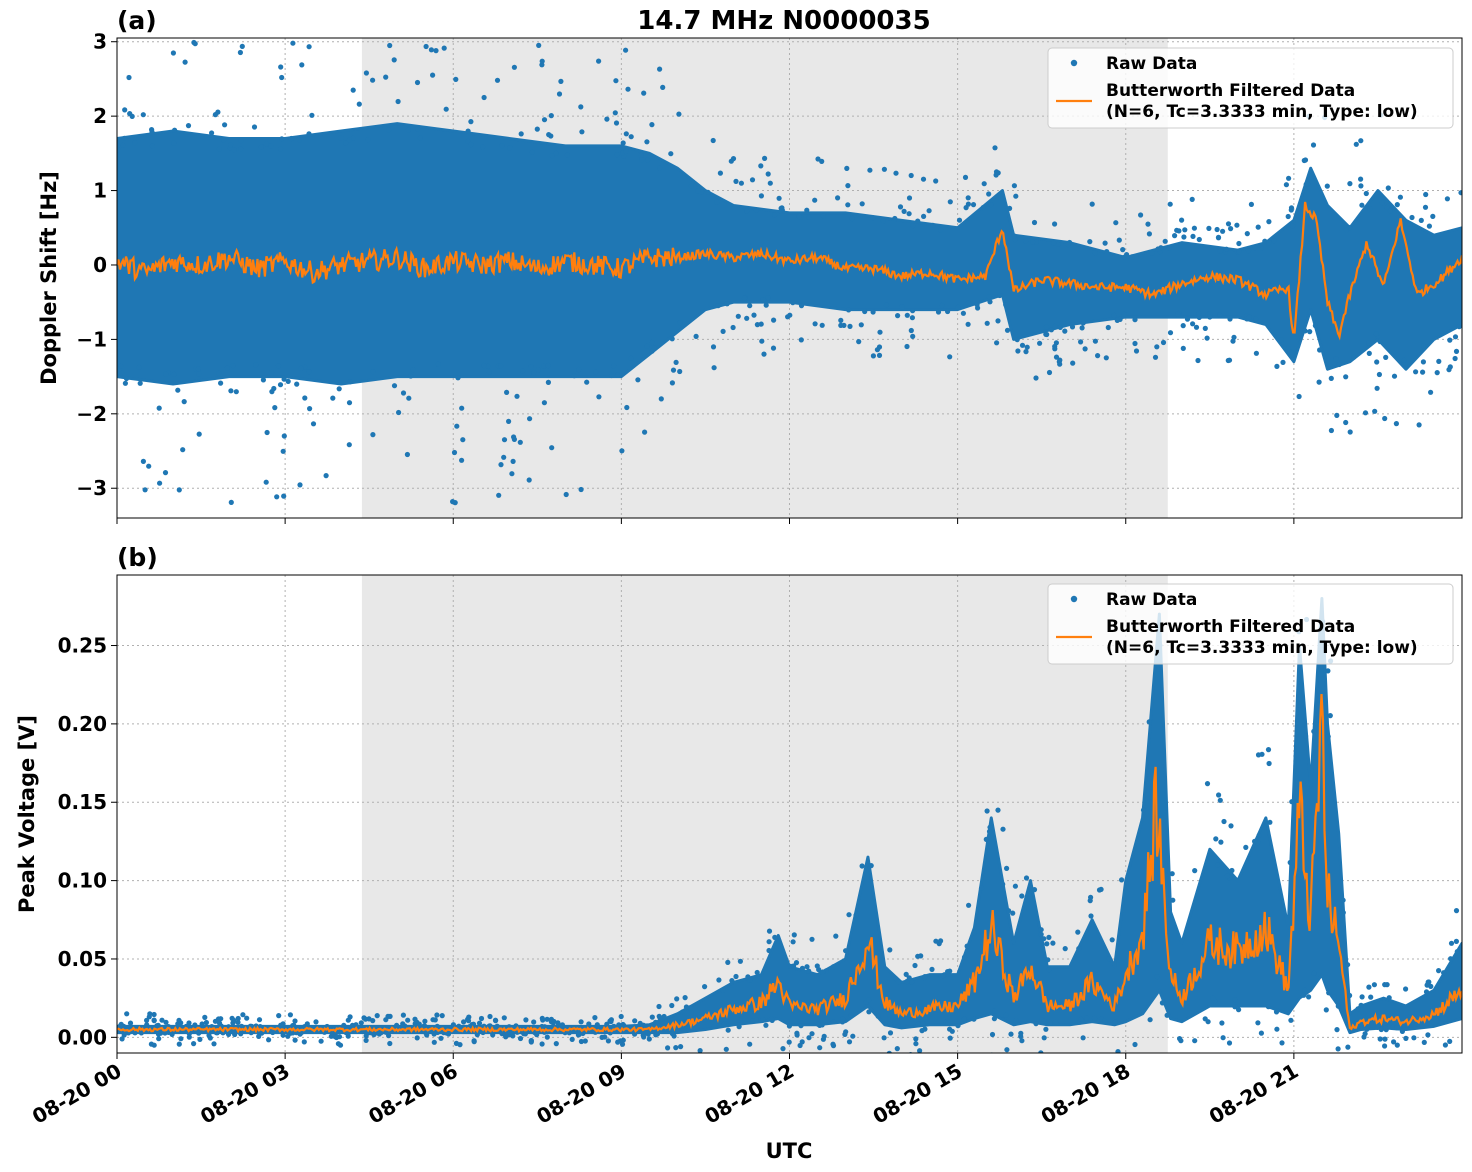 The image size is (1472, 1172). What do you see at coordinates (82, 724) in the screenshot?
I see `y-tick-label: 0.20` at bounding box center [82, 724].